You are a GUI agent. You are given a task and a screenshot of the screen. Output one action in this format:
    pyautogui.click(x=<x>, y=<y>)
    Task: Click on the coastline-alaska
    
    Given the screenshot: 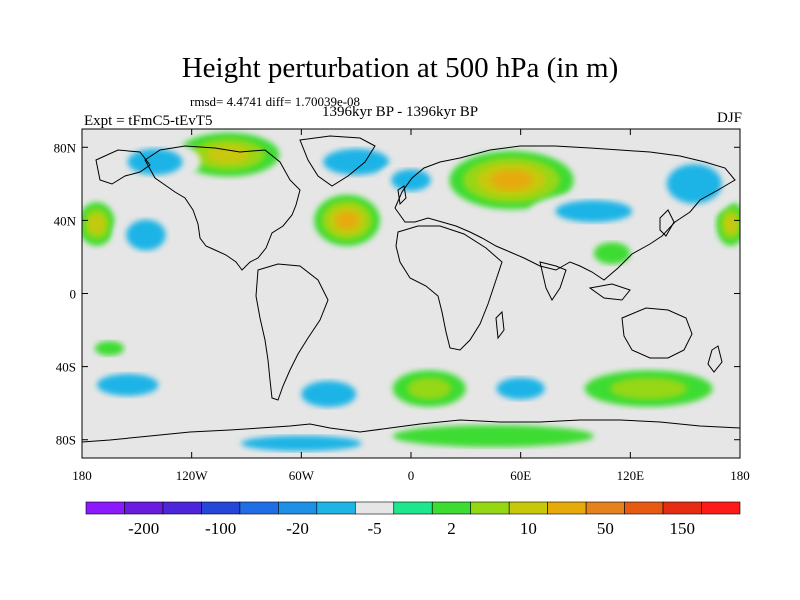 What is the action you would take?
    pyautogui.click(x=123, y=167)
    